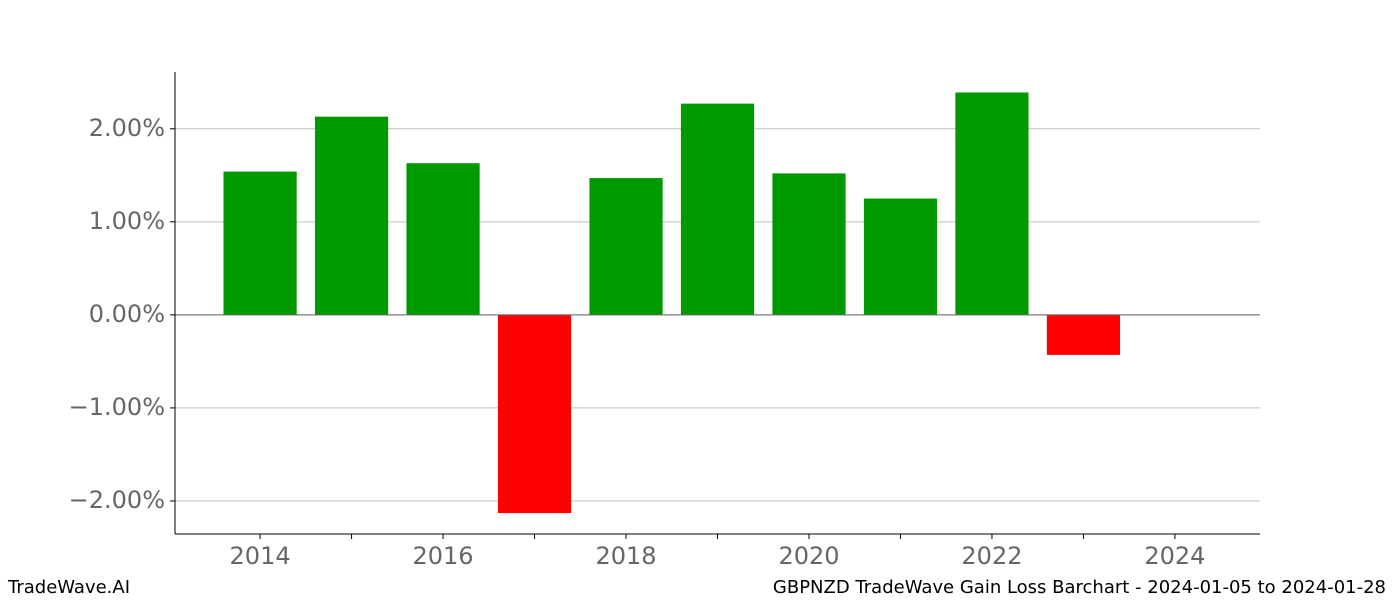 The height and width of the screenshot is (600, 1400). What do you see at coordinates (808, 556) in the screenshot?
I see `x-tick-label: 2020` at bounding box center [808, 556].